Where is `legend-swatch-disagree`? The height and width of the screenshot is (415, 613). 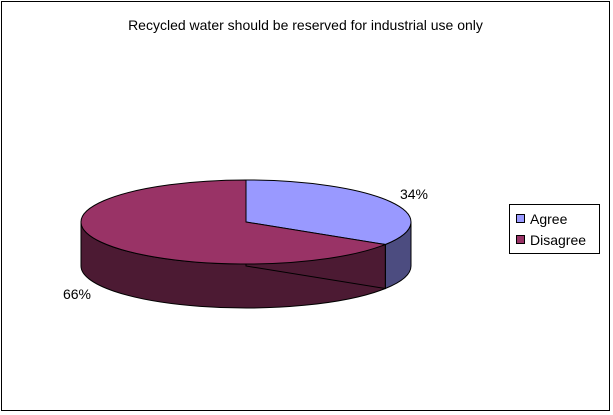
legend-swatch-disagree is located at coordinates (520, 239).